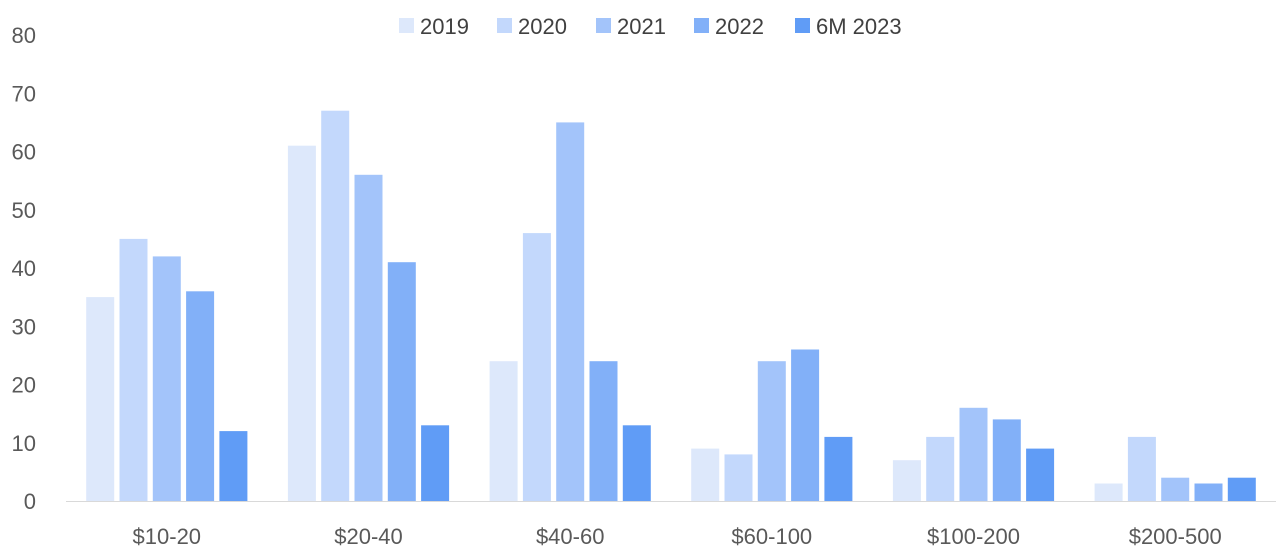  What do you see at coordinates (24, 385) in the screenshot?
I see `y-tick-label: 20` at bounding box center [24, 385].